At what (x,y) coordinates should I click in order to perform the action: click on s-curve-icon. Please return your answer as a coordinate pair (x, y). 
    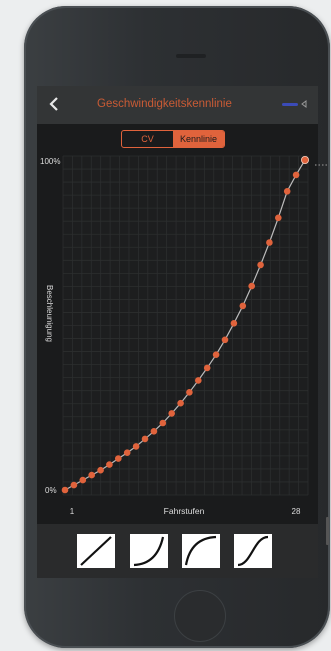
    Looking at the image, I should click on (253, 551).